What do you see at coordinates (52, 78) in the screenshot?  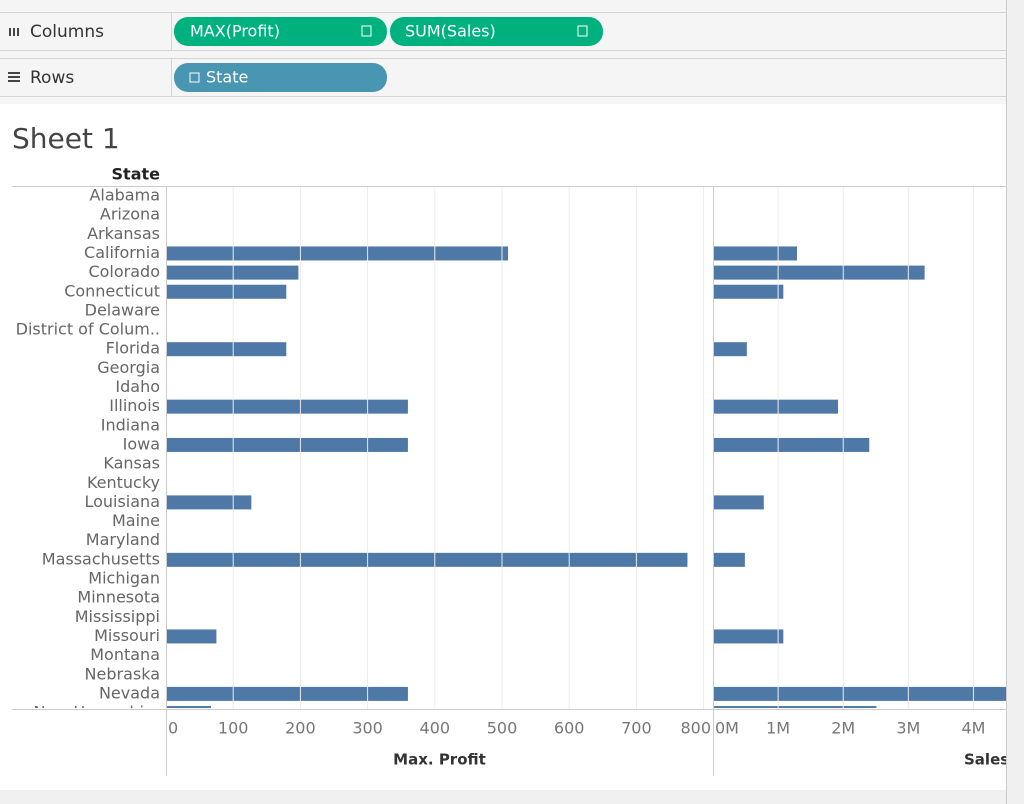 I see `shelf-label: Rows` at bounding box center [52, 78].